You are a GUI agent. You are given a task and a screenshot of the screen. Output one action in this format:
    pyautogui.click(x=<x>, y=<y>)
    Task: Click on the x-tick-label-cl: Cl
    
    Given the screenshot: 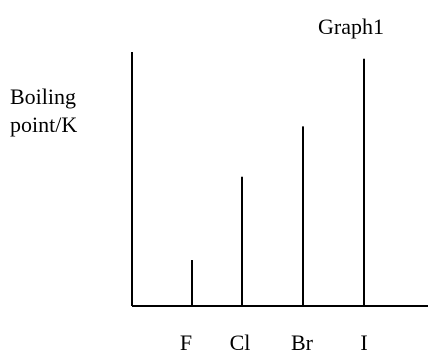 What is the action you would take?
    pyautogui.click(x=240, y=342)
    